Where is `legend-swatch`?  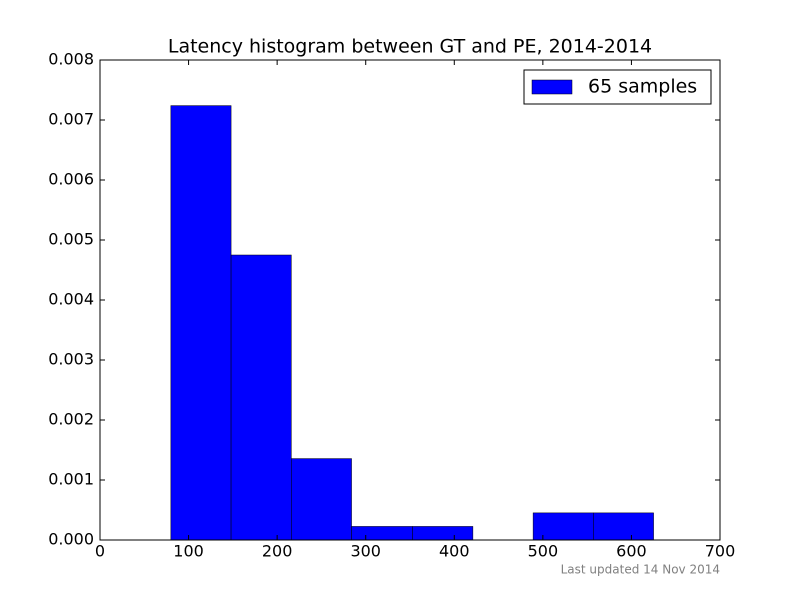 legend-swatch is located at coordinates (552, 87).